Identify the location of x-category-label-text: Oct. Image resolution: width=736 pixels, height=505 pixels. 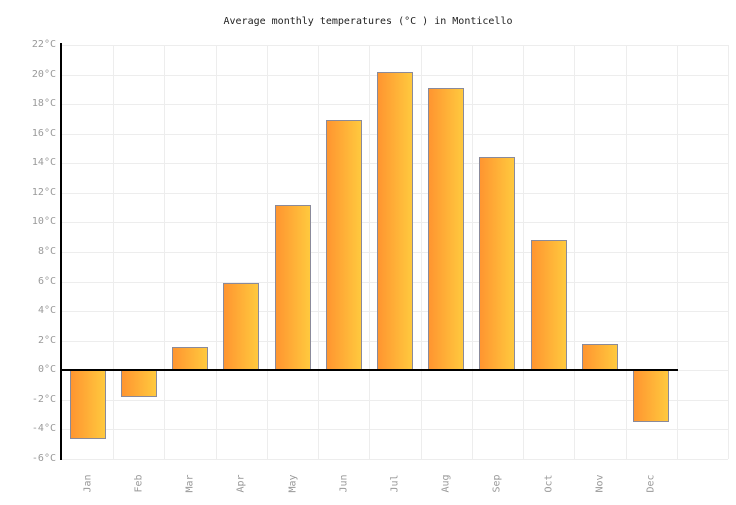
(549, 483).